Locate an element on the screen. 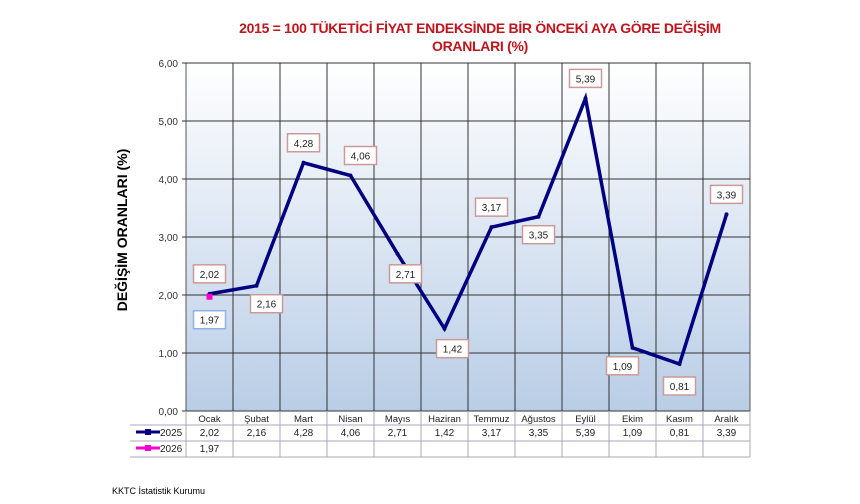  table-cell: 3,39 is located at coordinates (727, 433).